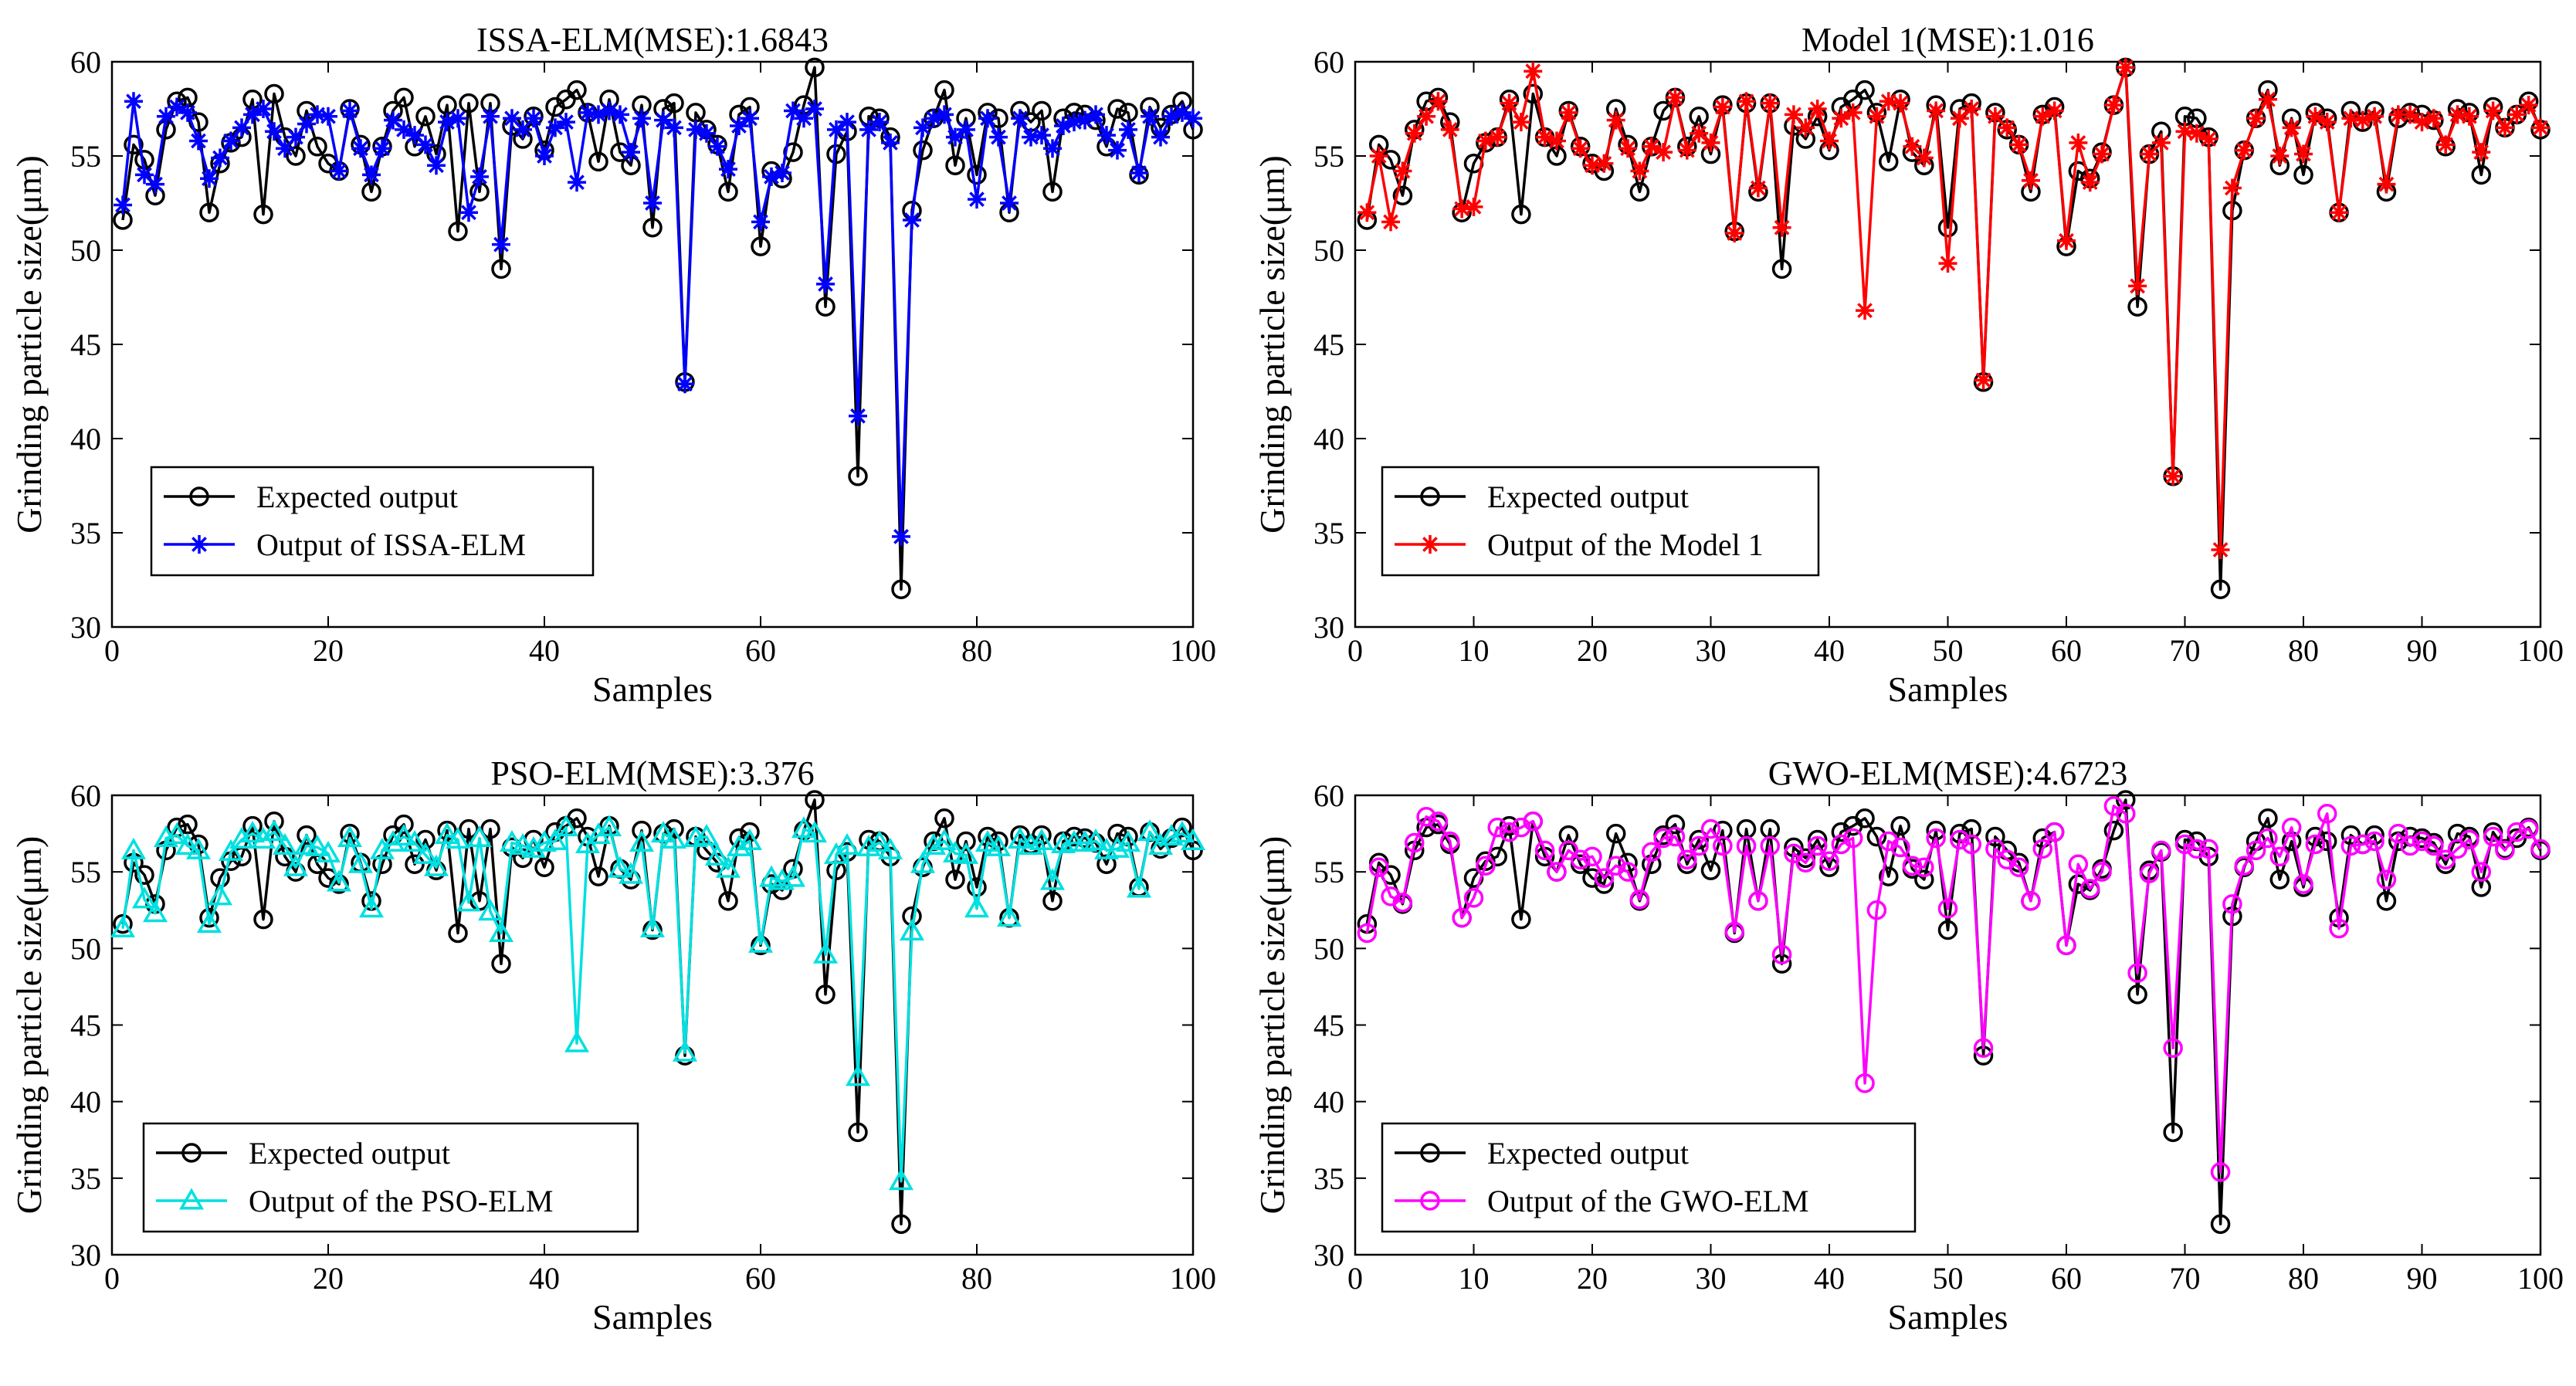 The image size is (2576, 1386). I want to click on legend: Expected output Output of the PSO-ELM, so click(390, 1177).